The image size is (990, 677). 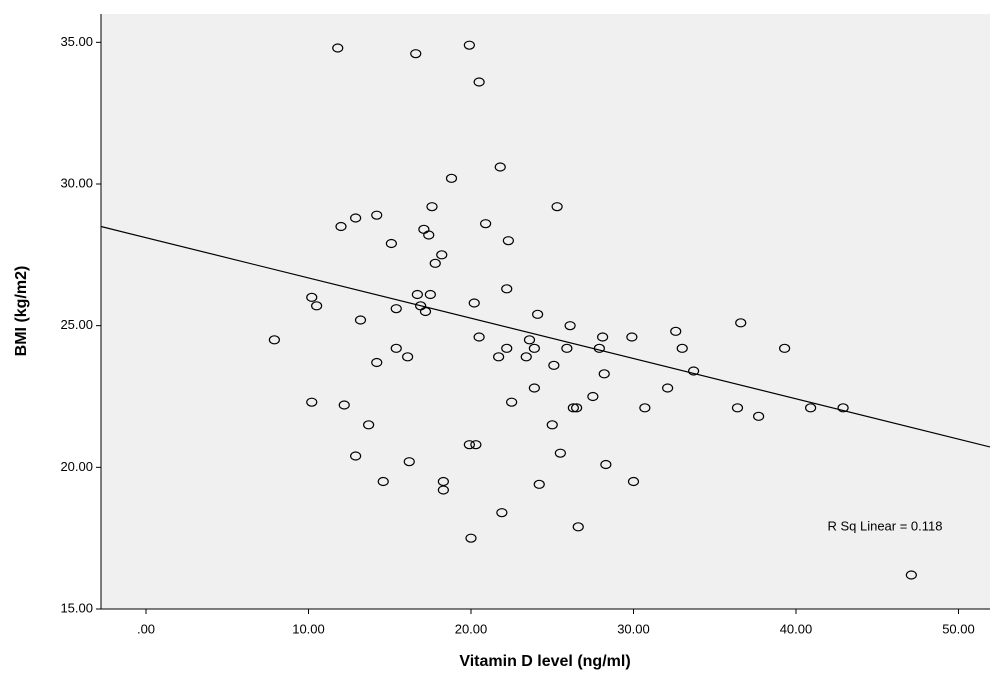 What do you see at coordinates (76, 324) in the screenshot?
I see `y-tick-label: 25.00` at bounding box center [76, 324].